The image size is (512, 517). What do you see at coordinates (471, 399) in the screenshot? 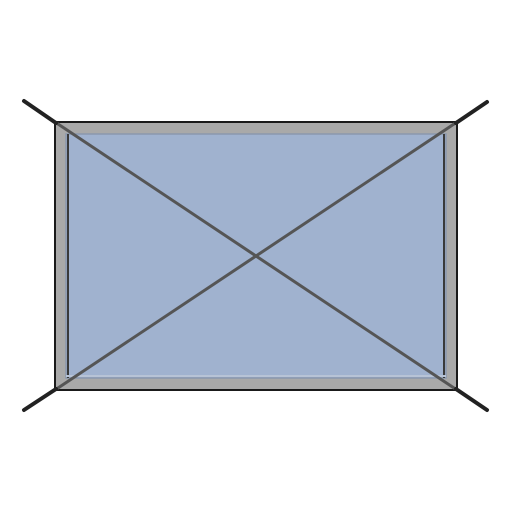
I see `corner-line-bottom-right` at bounding box center [471, 399].